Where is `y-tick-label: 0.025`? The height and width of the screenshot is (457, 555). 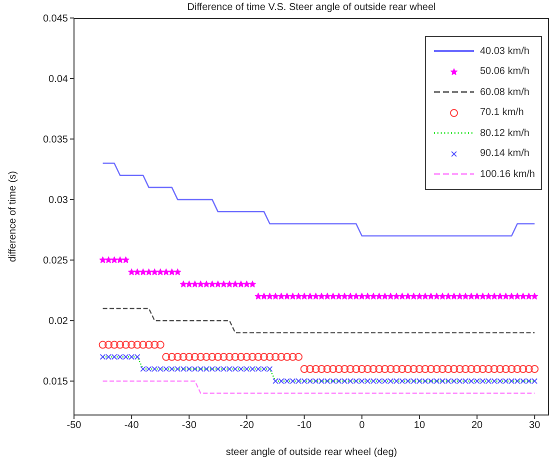
y-tick-label: 0.025 is located at coordinates (55, 261).